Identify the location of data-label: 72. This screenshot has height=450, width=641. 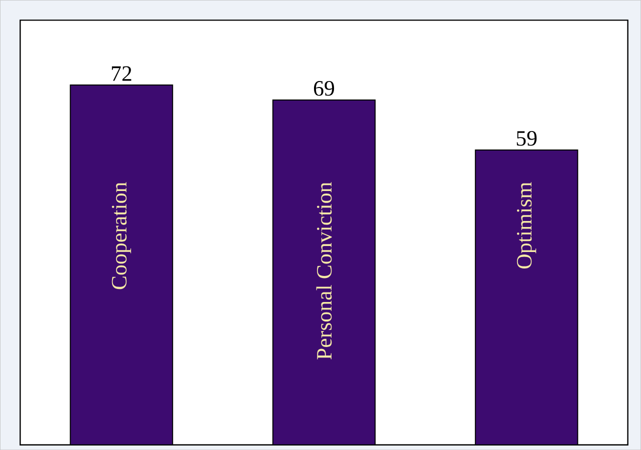
(122, 73).